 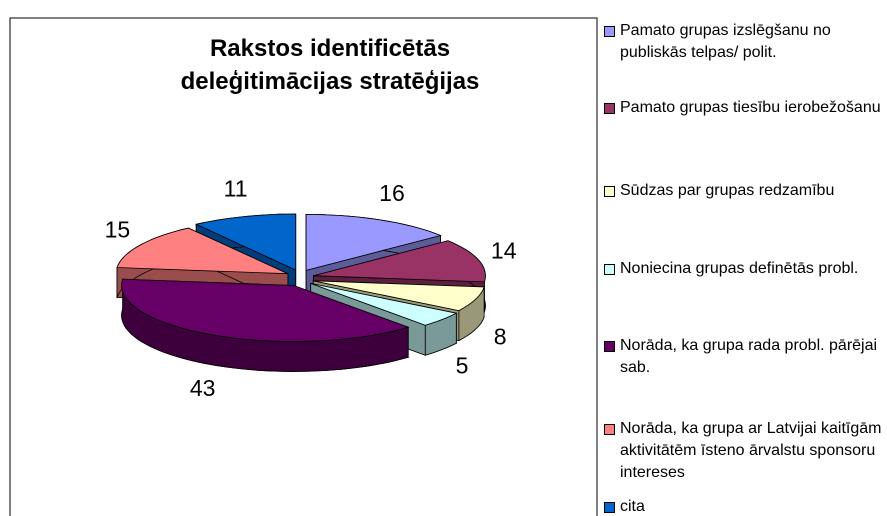 What do you see at coordinates (500, 336) in the screenshot?
I see `data-label: 8` at bounding box center [500, 336].